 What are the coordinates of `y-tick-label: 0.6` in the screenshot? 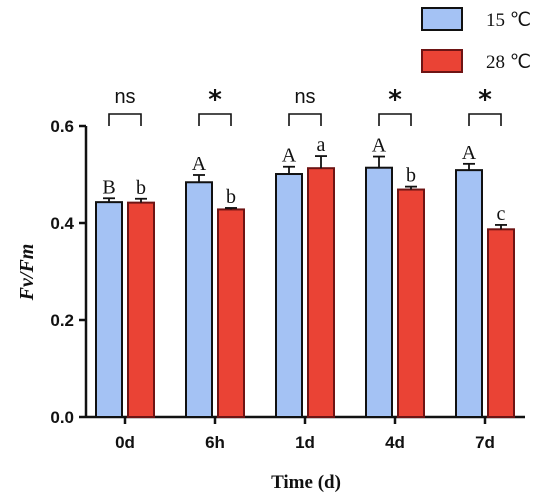 It's located at (62, 126).